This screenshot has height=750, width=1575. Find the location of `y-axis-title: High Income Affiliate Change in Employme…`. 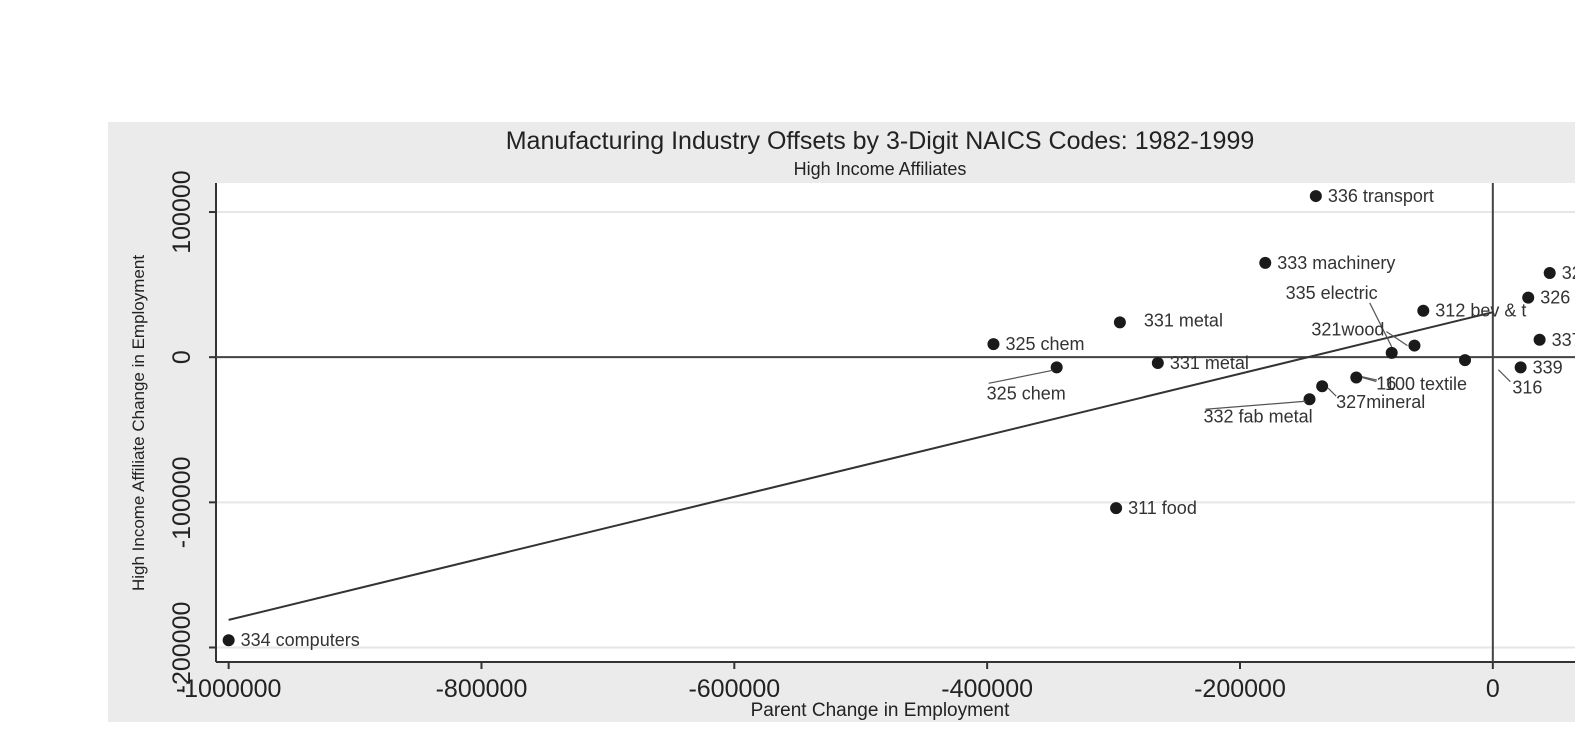

y-axis-title: High Income Affiliate Change in Employme… is located at coordinates (138, 423).